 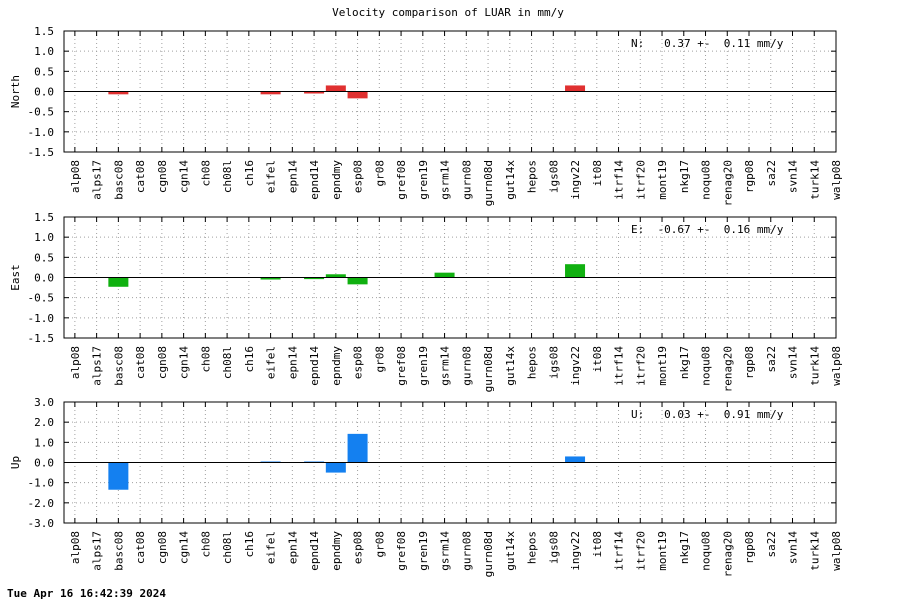 I want to click on y-tick-label: 2.0, so click(x=44, y=422).